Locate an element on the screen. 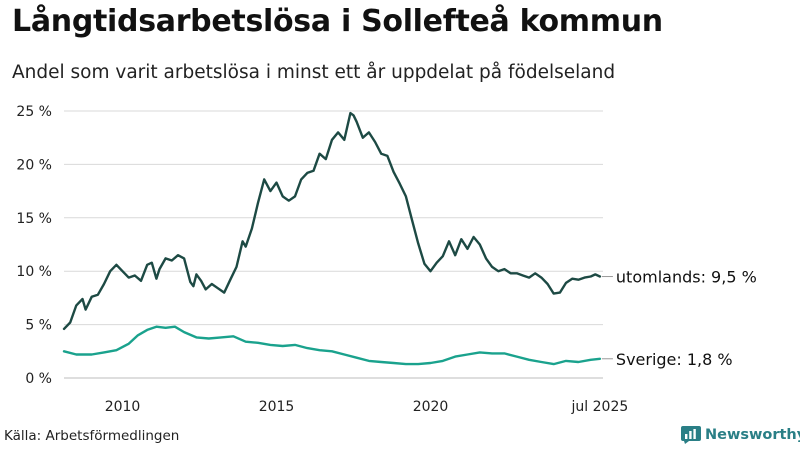 The width and height of the screenshot is (800, 450). y-tick-label: 15 % is located at coordinates (34, 219).